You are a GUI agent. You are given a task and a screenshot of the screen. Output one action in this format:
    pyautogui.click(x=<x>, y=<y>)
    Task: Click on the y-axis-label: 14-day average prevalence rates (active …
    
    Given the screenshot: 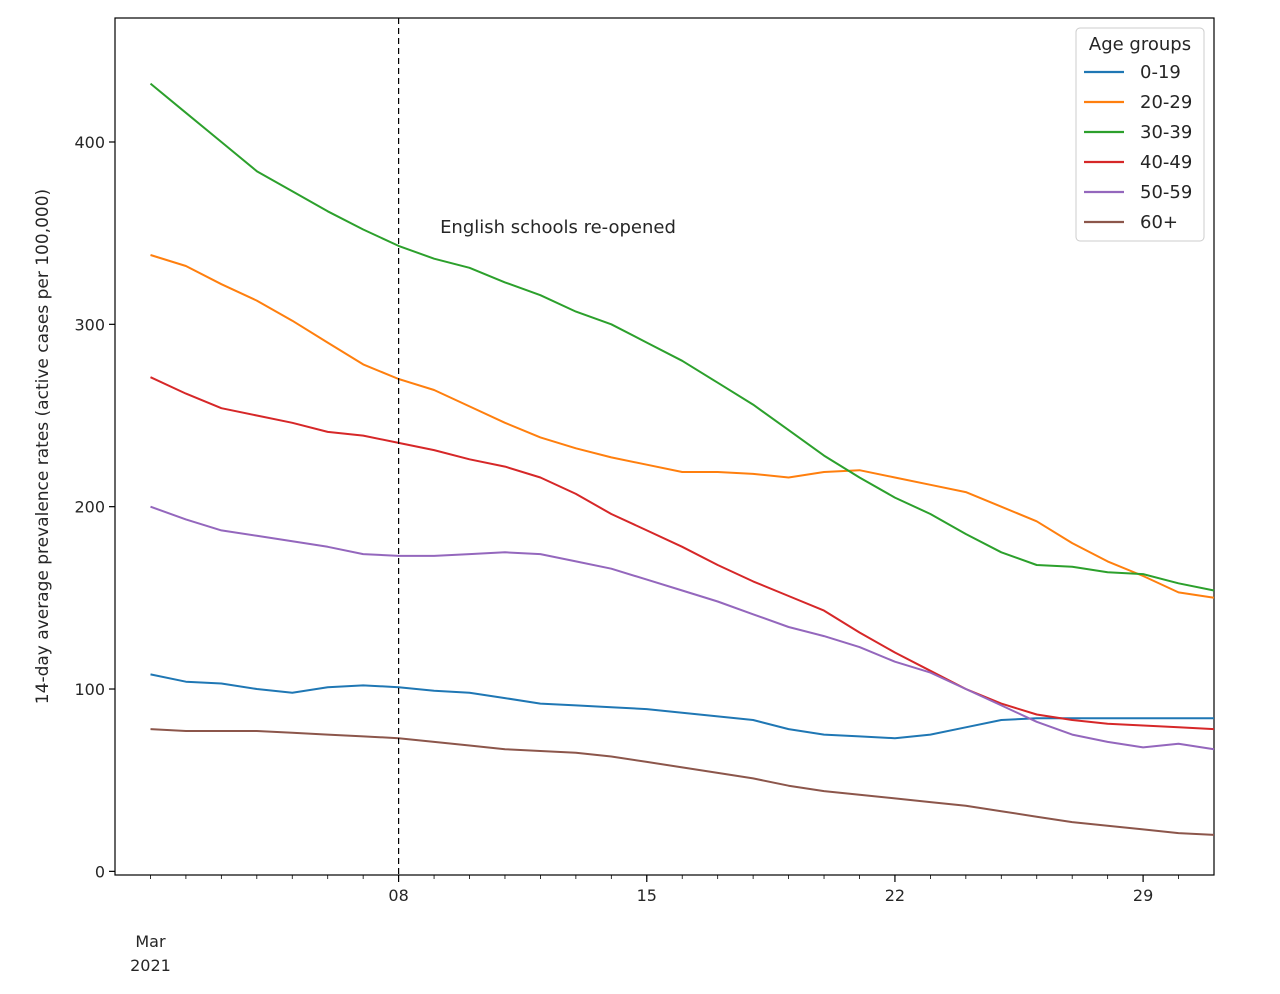 What is the action you would take?
    pyautogui.click(x=43, y=446)
    